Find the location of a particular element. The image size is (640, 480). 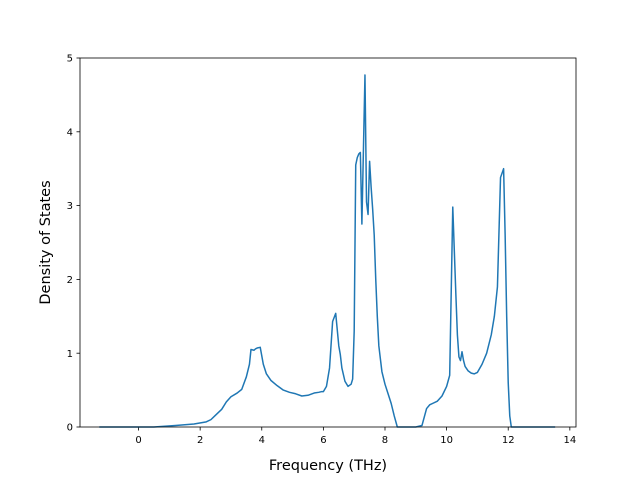

y-axis-title: Density of States is located at coordinates (46, 242).